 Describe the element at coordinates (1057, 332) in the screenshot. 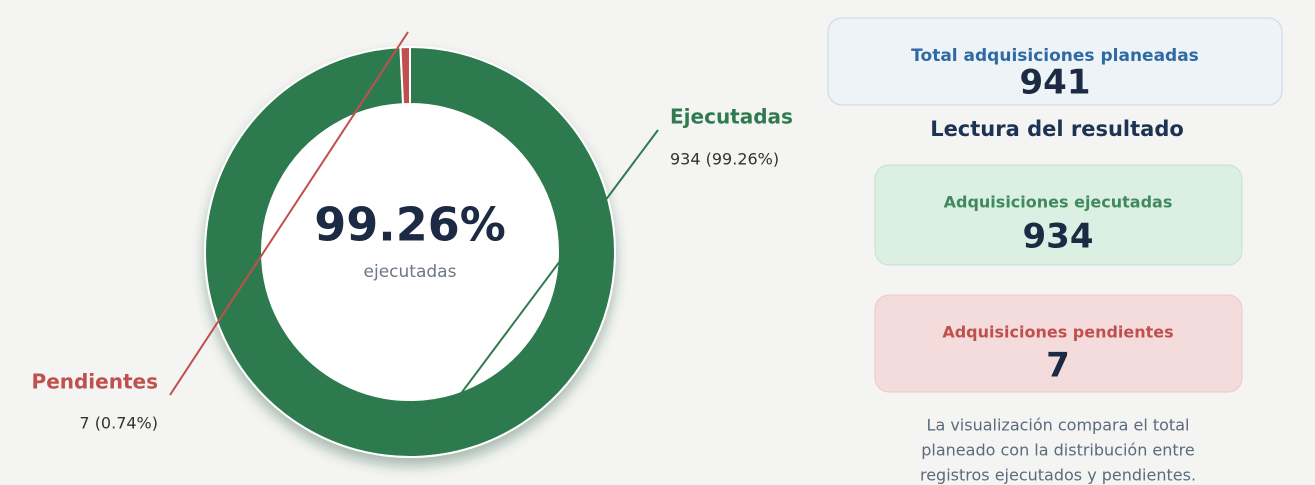

I see `card-title: Adquisiciones pendientes` at that location.